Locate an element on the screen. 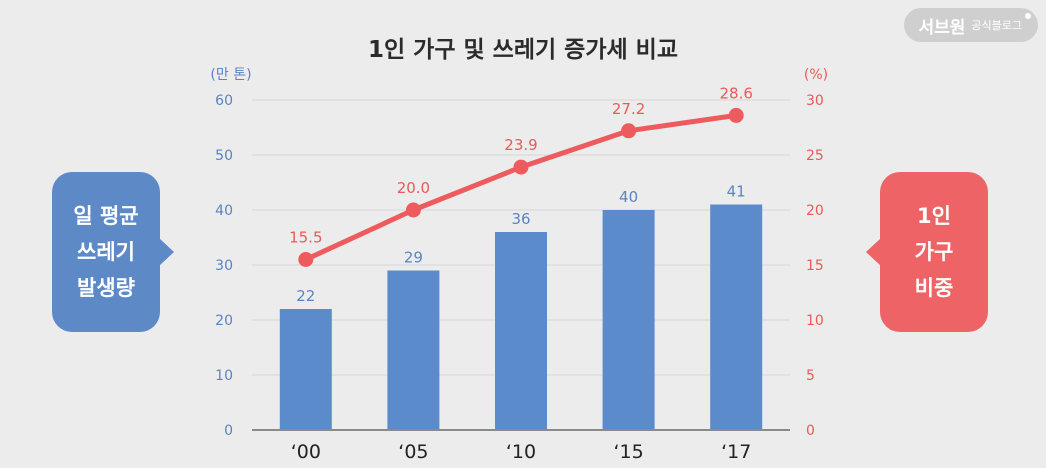  line-value-label: 20.0 is located at coordinates (413, 188).